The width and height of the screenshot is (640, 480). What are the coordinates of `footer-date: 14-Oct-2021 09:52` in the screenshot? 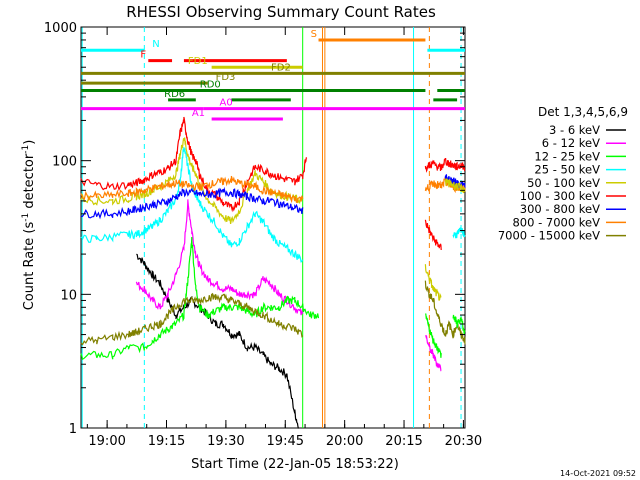 It's located at (598, 473).